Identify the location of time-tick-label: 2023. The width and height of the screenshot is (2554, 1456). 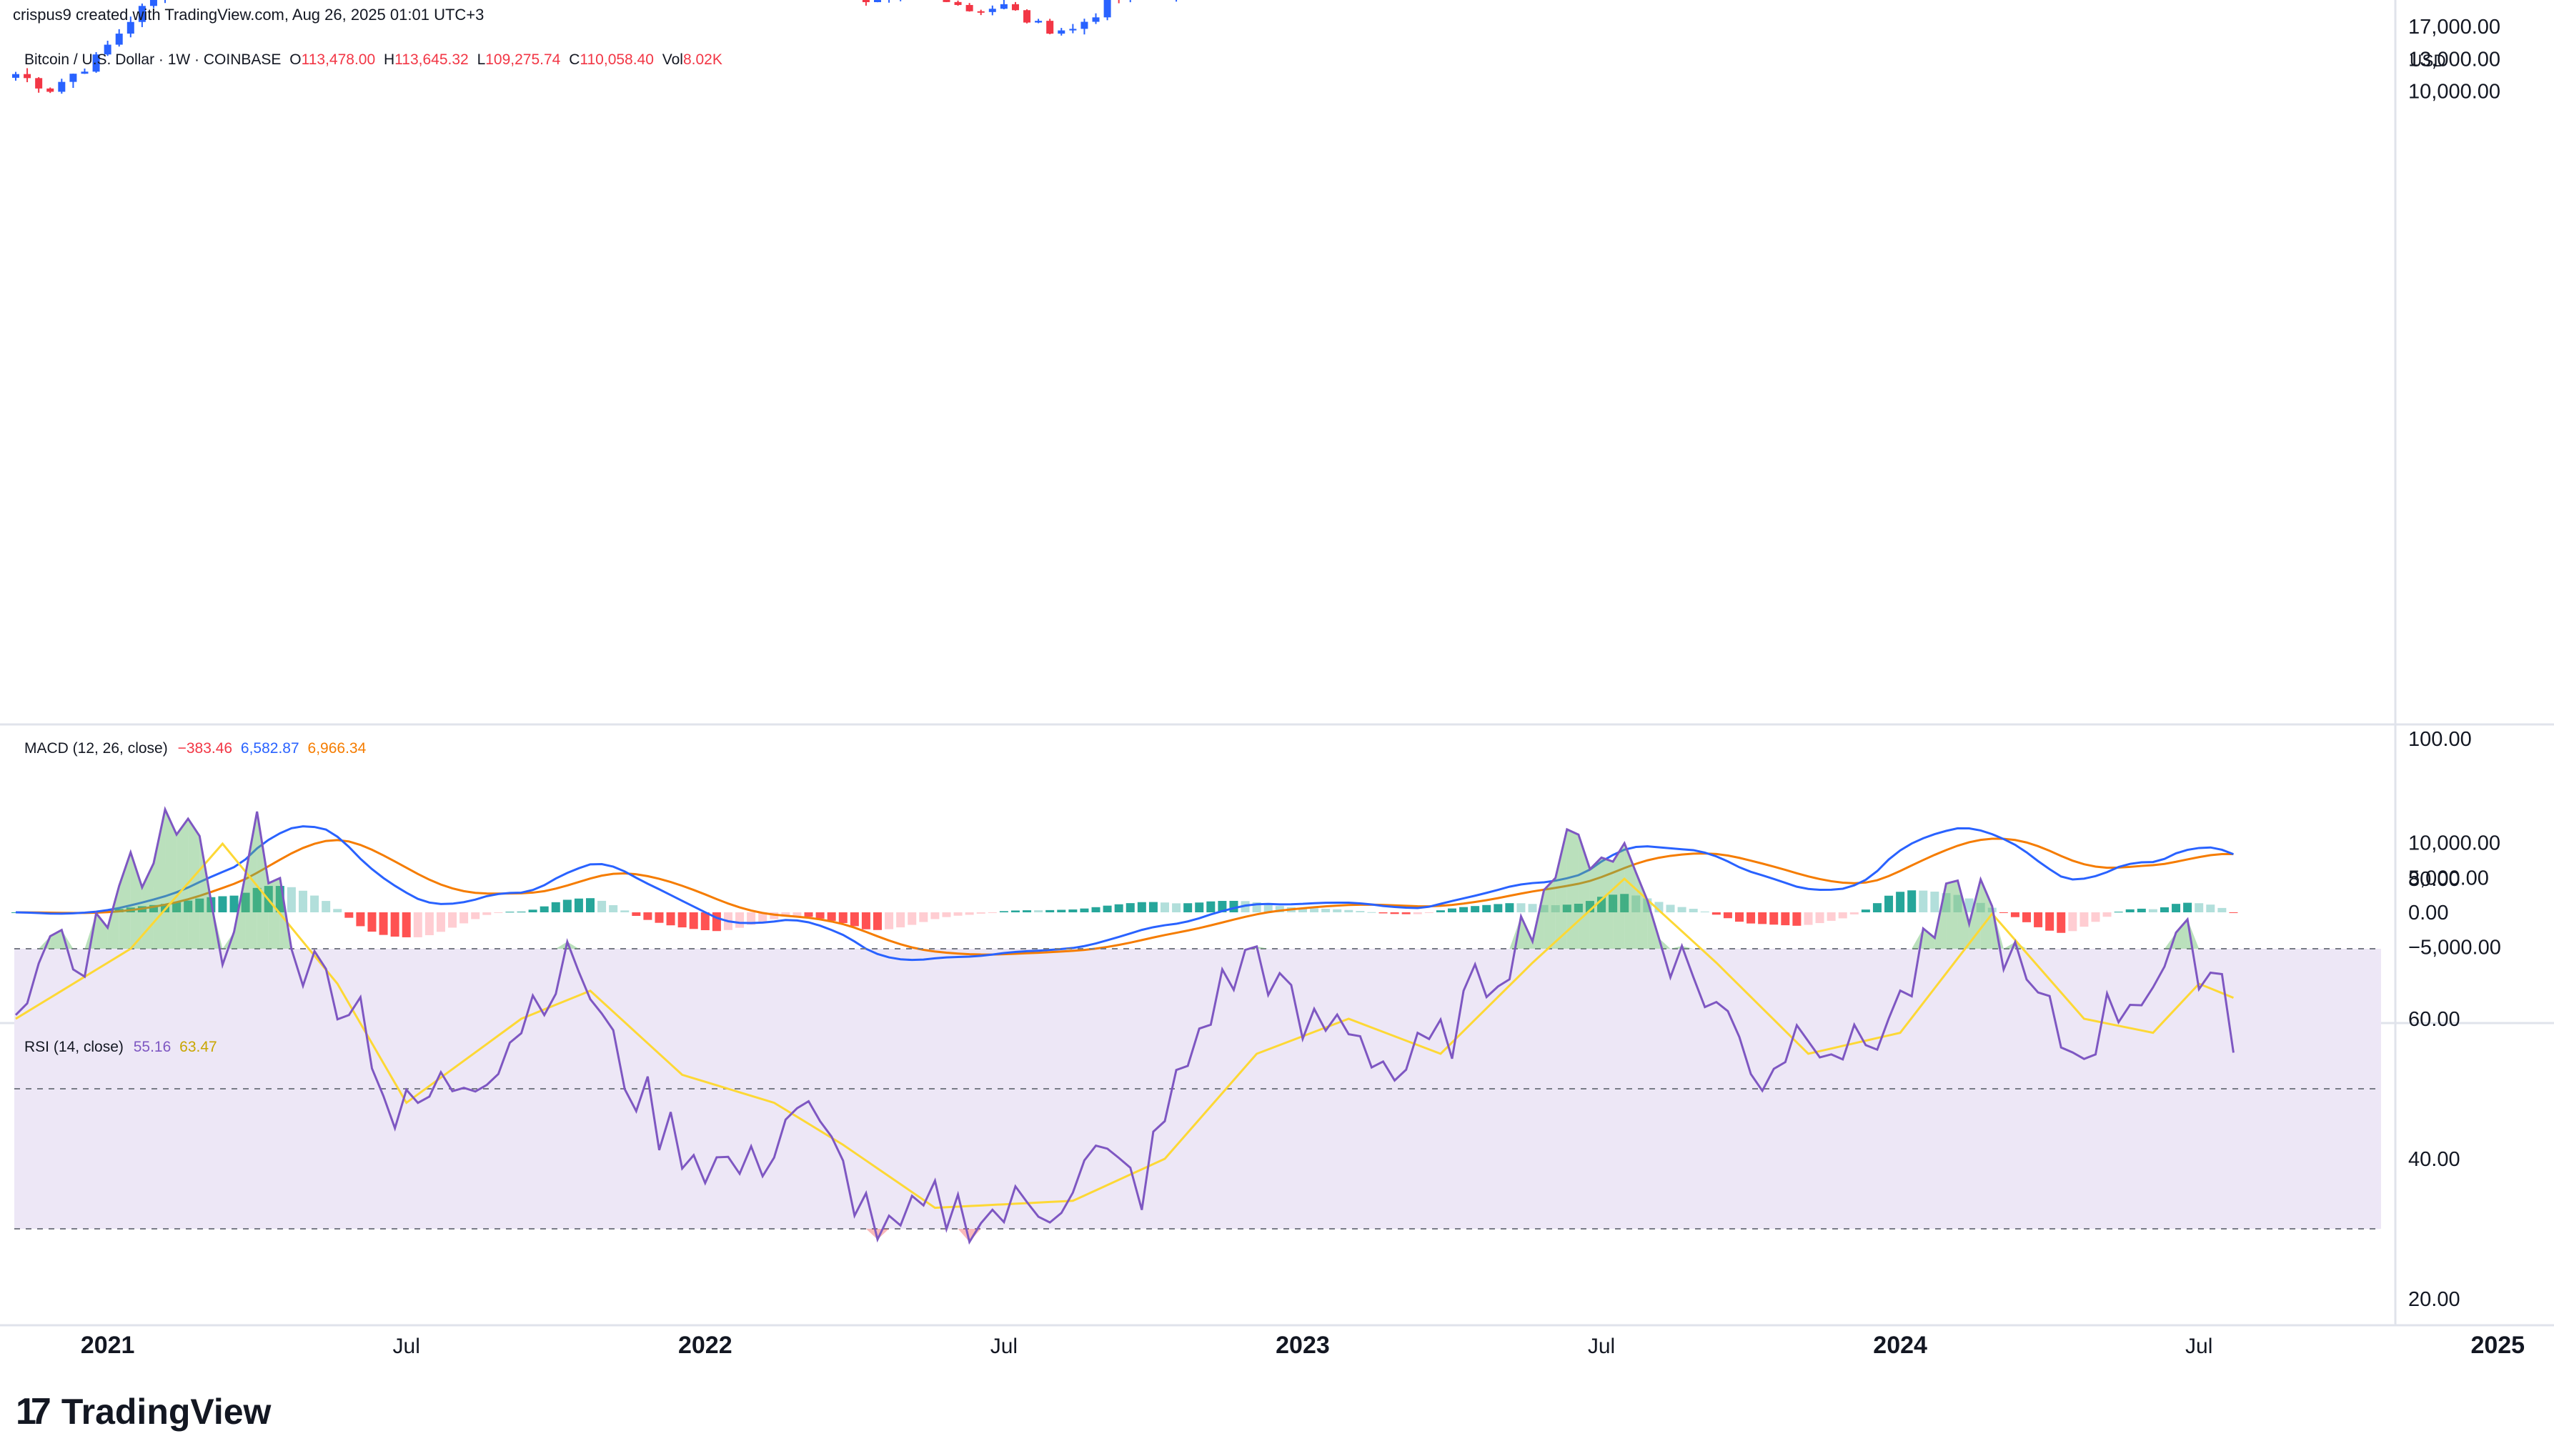
(1303, 1345).